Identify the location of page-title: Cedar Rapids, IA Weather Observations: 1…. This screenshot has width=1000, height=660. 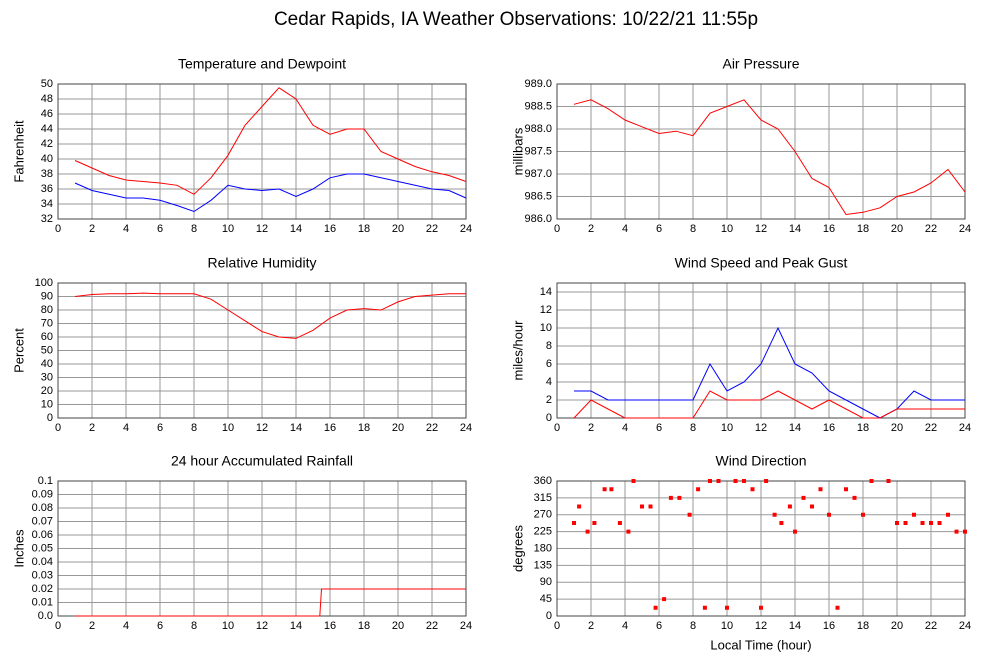
(516, 19).